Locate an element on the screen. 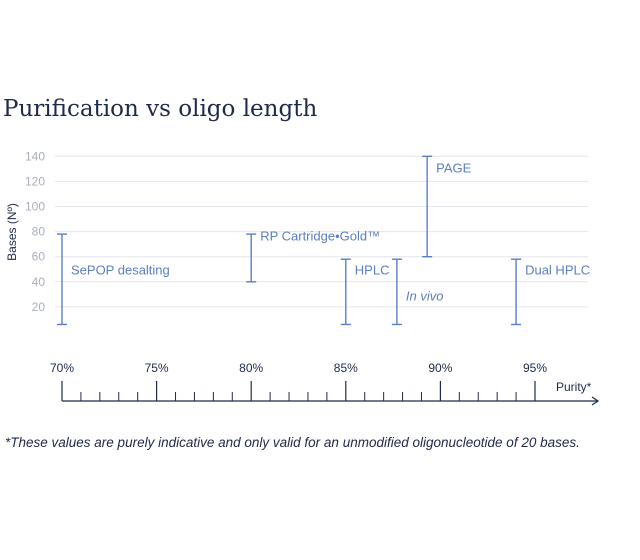 The height and width of the screenshot is (560, 640). x-axis: 70% 75% 80% 85% 90% 95% is located at coordinates (325, 383).